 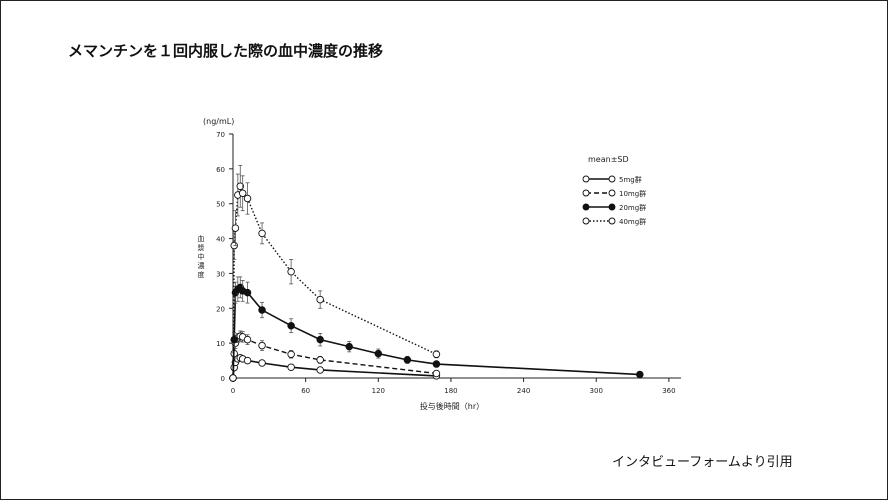 I want to click on x-tick-label: 180, so click(x=450, y=391).